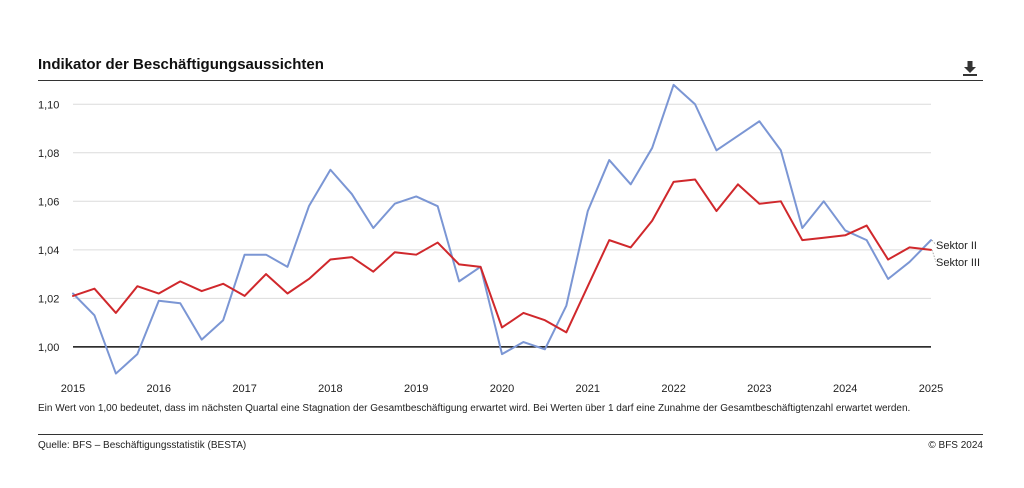 The image size is (1024, 488). I want to click on x-tick-label: 2019, so click(416, 389).